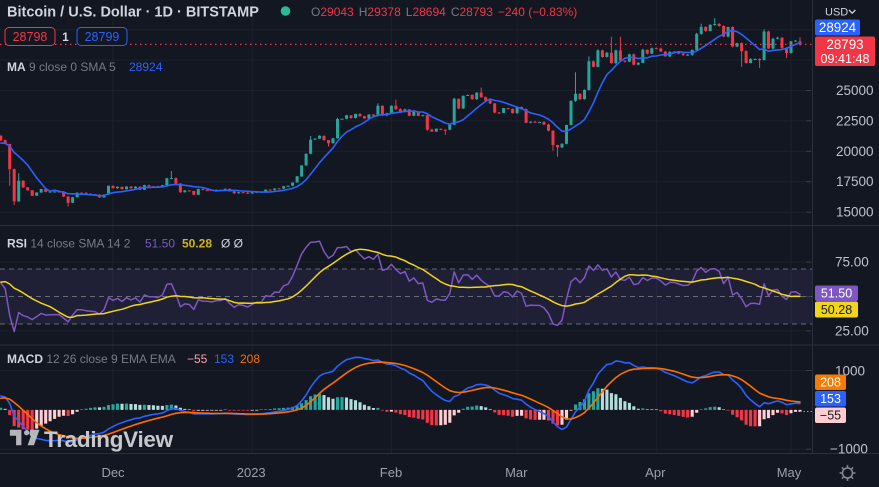 Image resolution: width=879 pixels, height=487 pixels. Describe the element at coordinates (855, 212) in the screenshot. I see `svg-text: 15000` at that location.